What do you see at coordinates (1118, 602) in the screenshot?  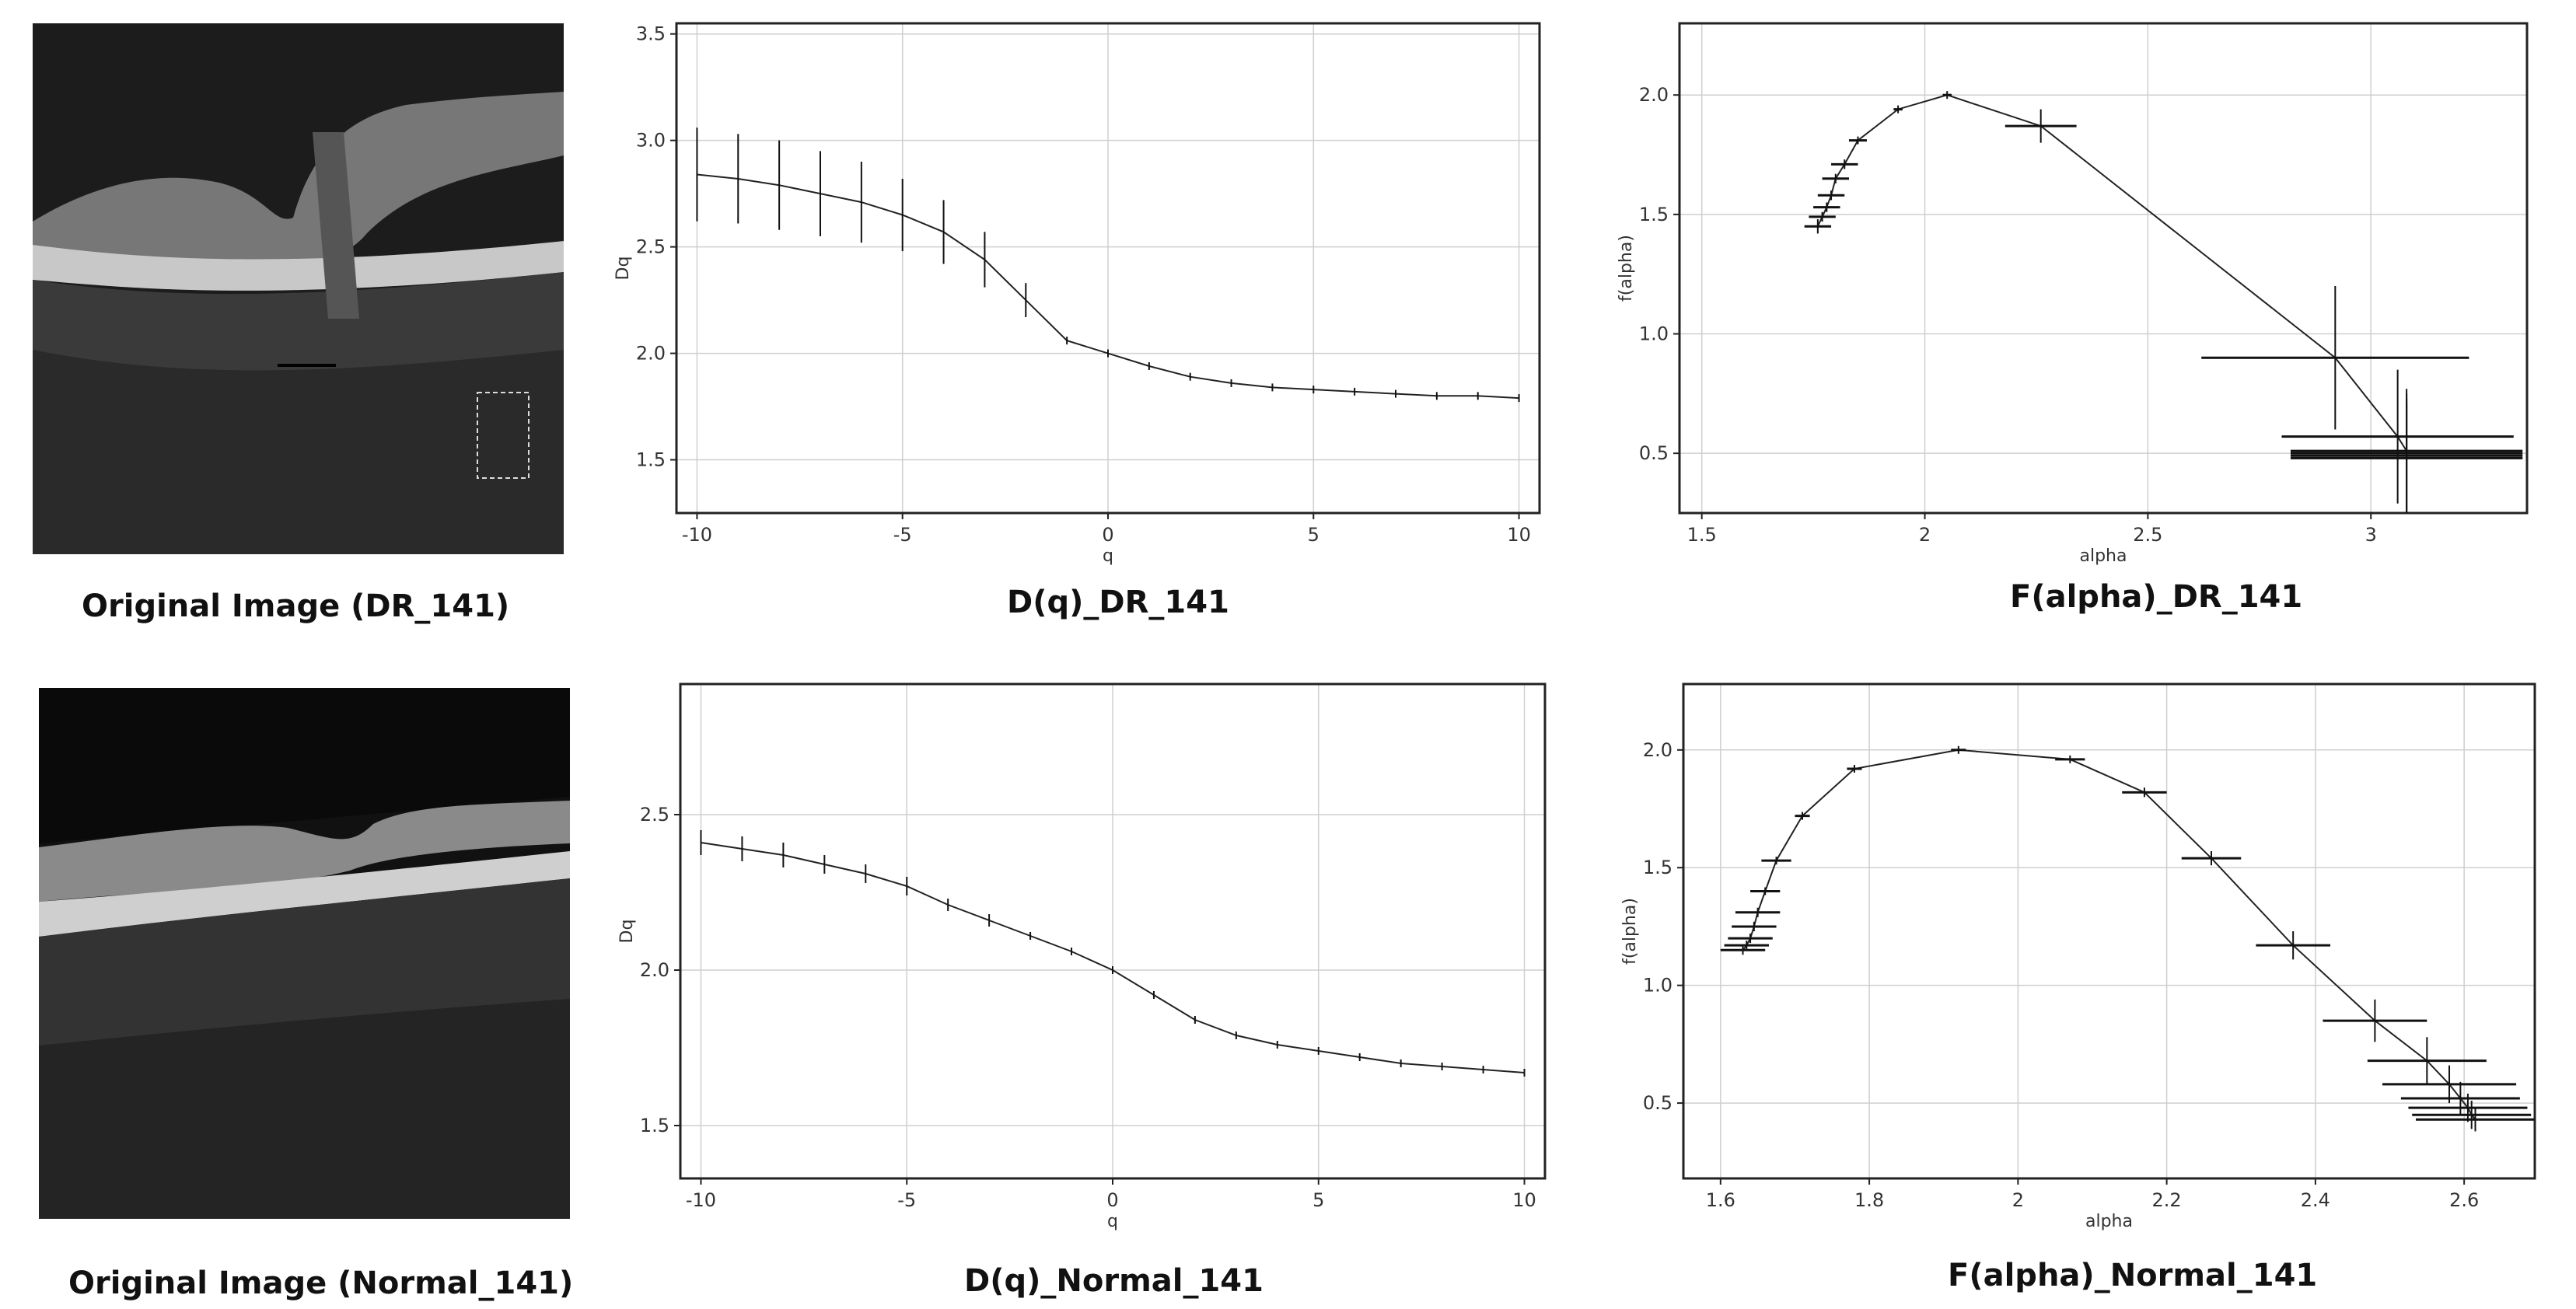 I see `caption-dq-dr: D(q)_DR_141` at bounding box center [1118, 602].